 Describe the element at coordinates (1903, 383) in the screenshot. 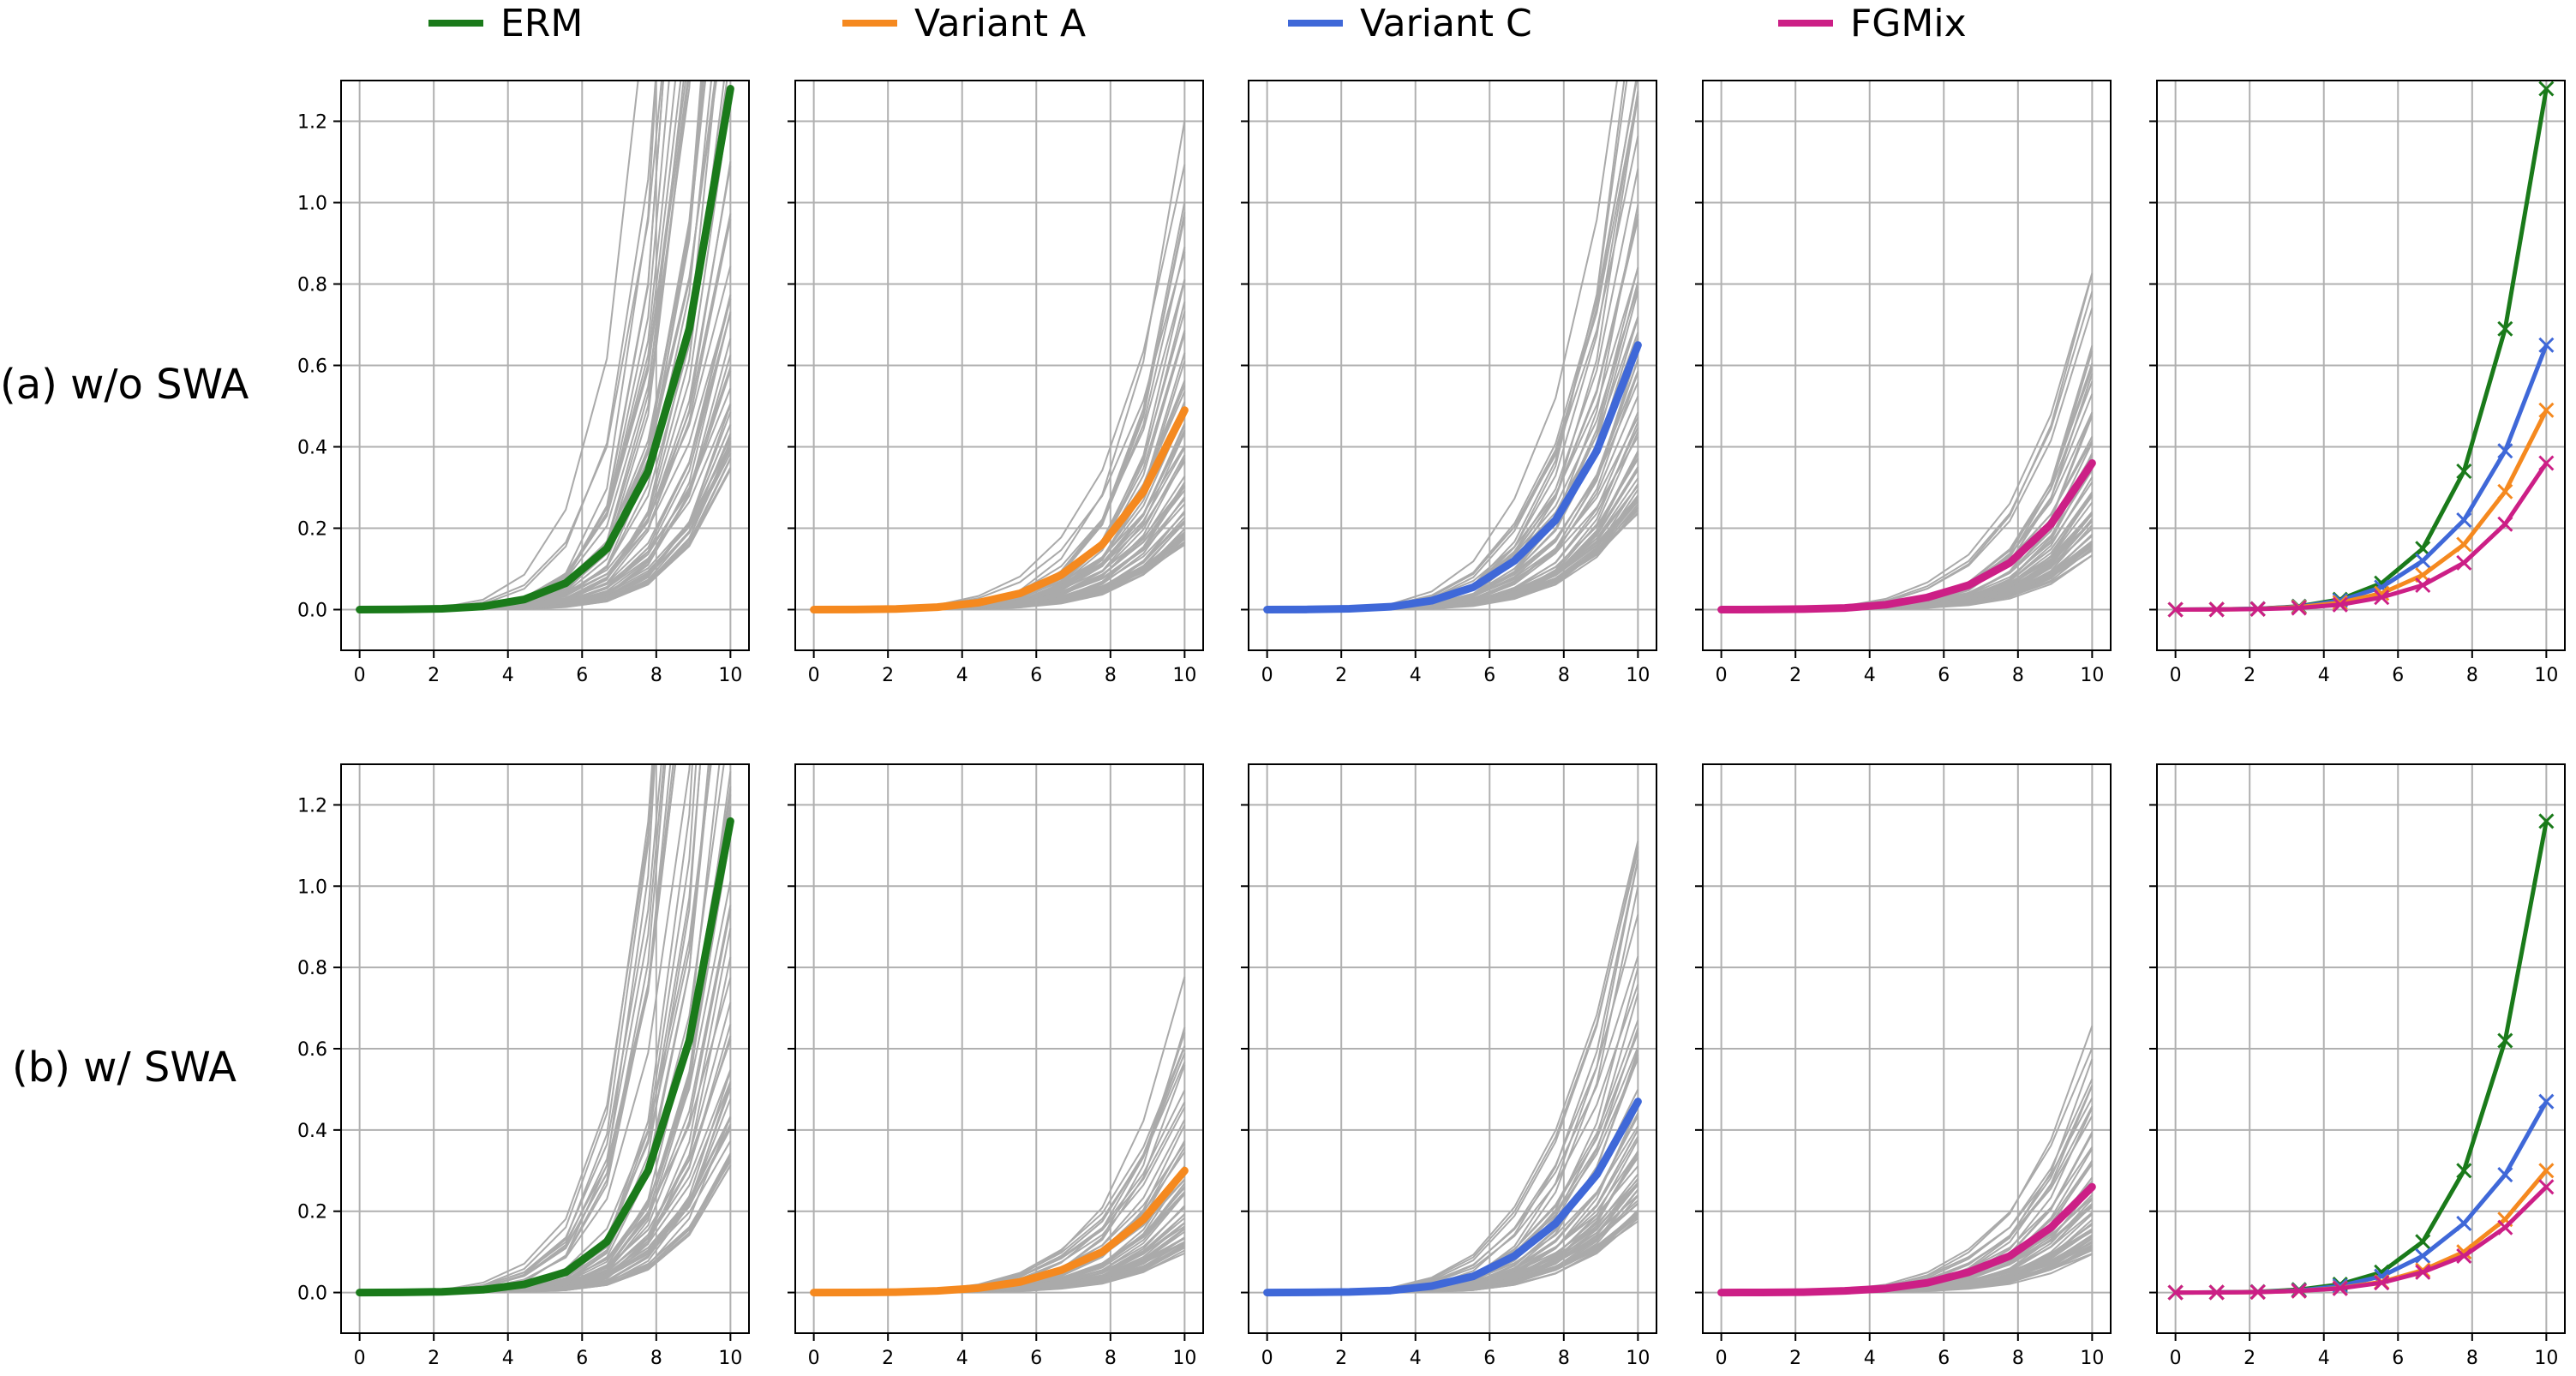

I see `panel-r0-c3: 0 2 4 6 8 10` at that location.